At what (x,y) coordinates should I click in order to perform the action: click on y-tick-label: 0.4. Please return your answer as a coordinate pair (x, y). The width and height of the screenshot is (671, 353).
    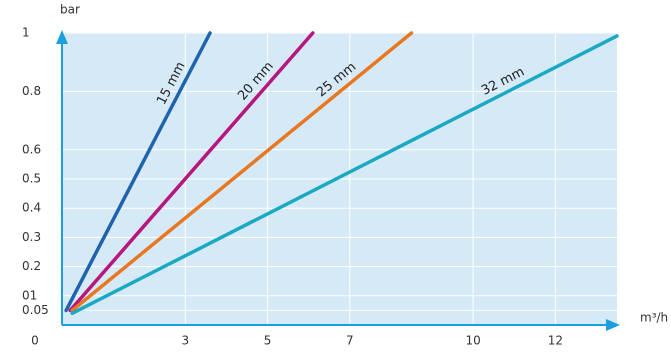
    Looking at the image, I should click on (31, 208).